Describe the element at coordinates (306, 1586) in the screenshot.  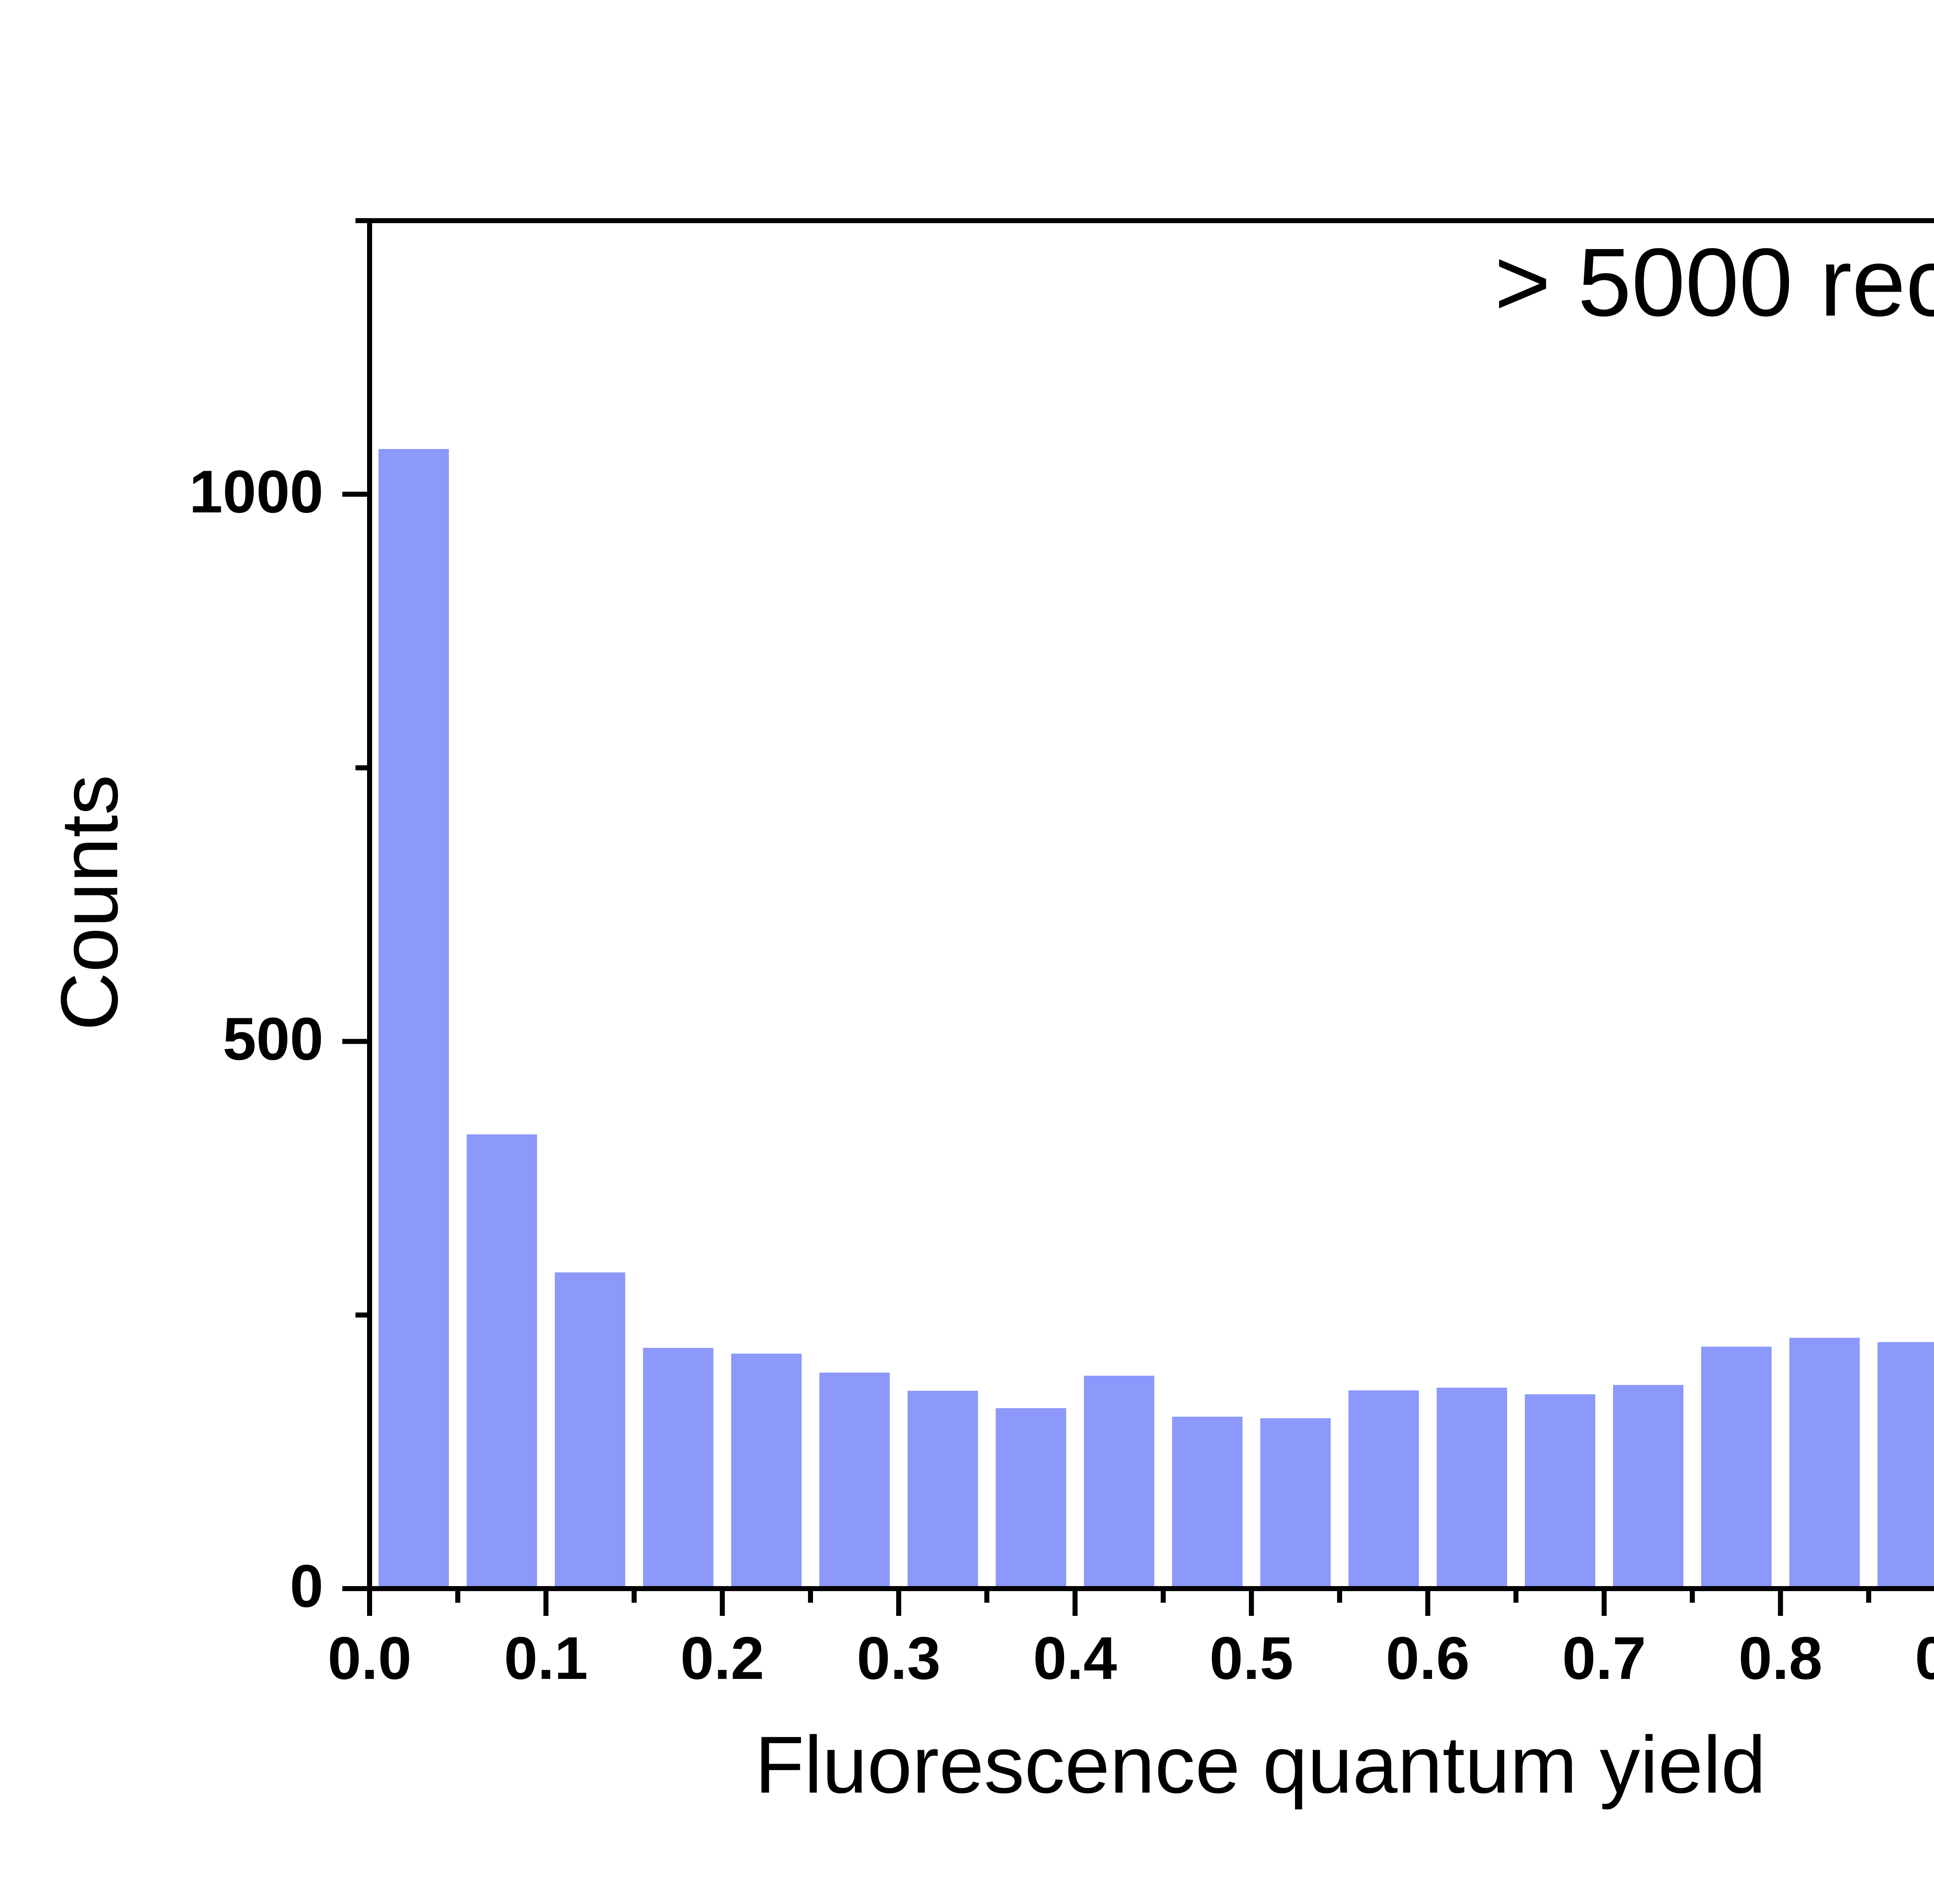
I see `svg-text: 0` at that location.